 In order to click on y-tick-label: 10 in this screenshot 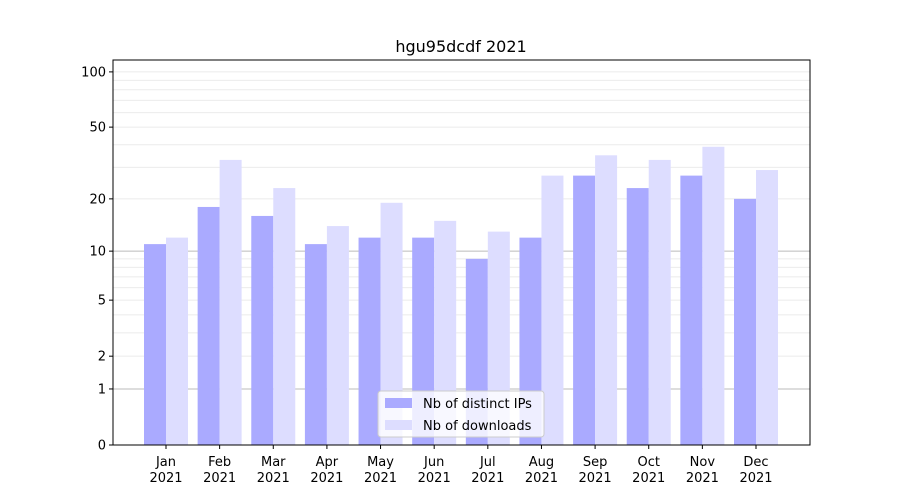, I will do `click(97, 252)`.